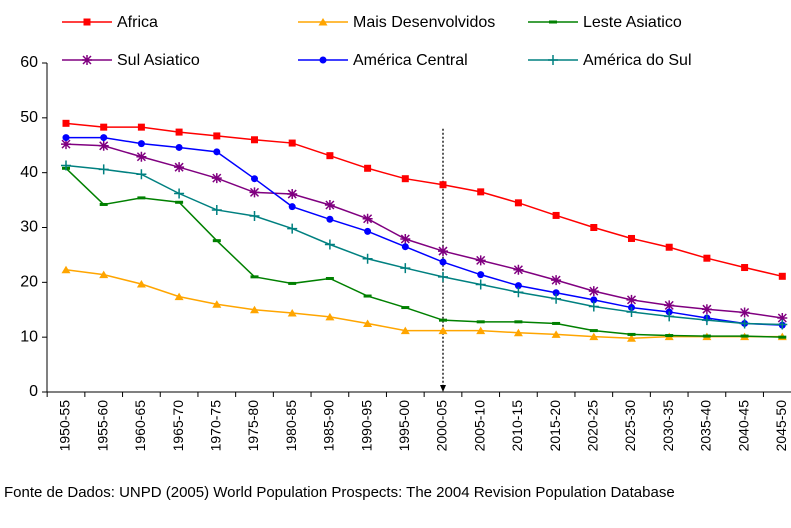  What do you see at coordinates (424, 22) in the screenshot?
I see `legend-label: Mais Desenvolvidos` at bounding box center [424, 22].